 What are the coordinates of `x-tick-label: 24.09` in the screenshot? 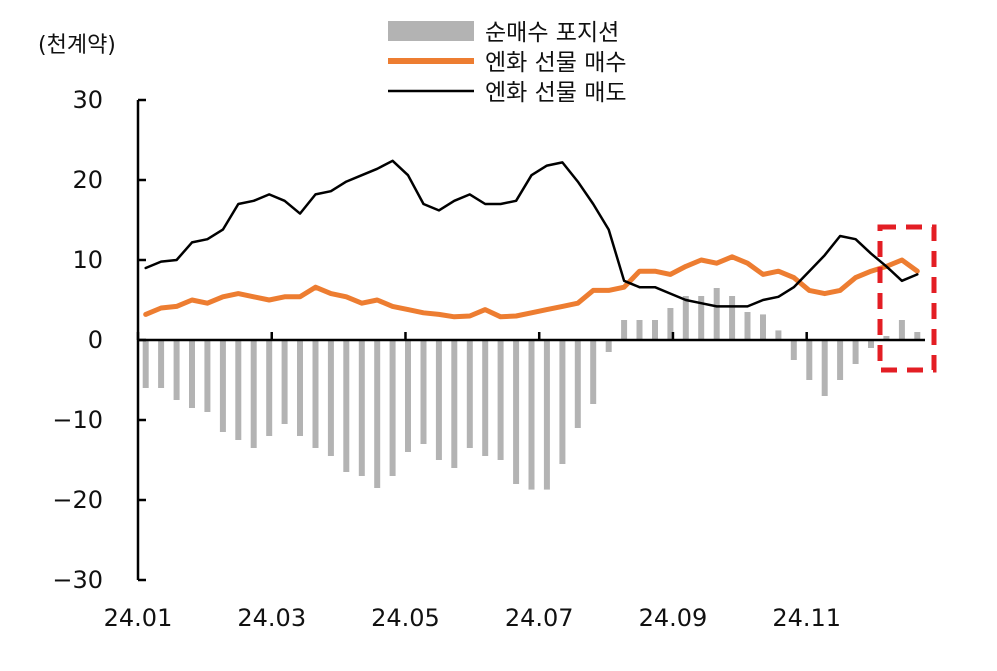 It's located at (673, 618).